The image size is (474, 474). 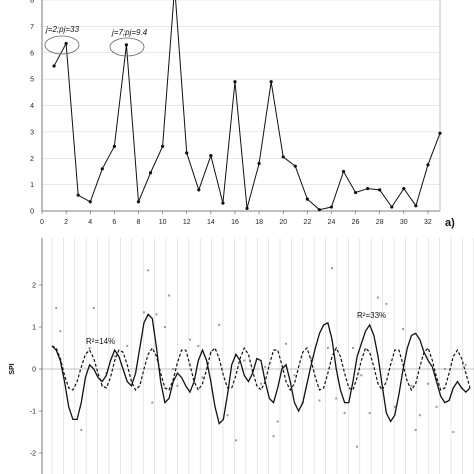 What do you see at coordinates (139, 222) in the screenshot?
I see `chart-a-x-tick: 8` at bounding box center [139, 222].